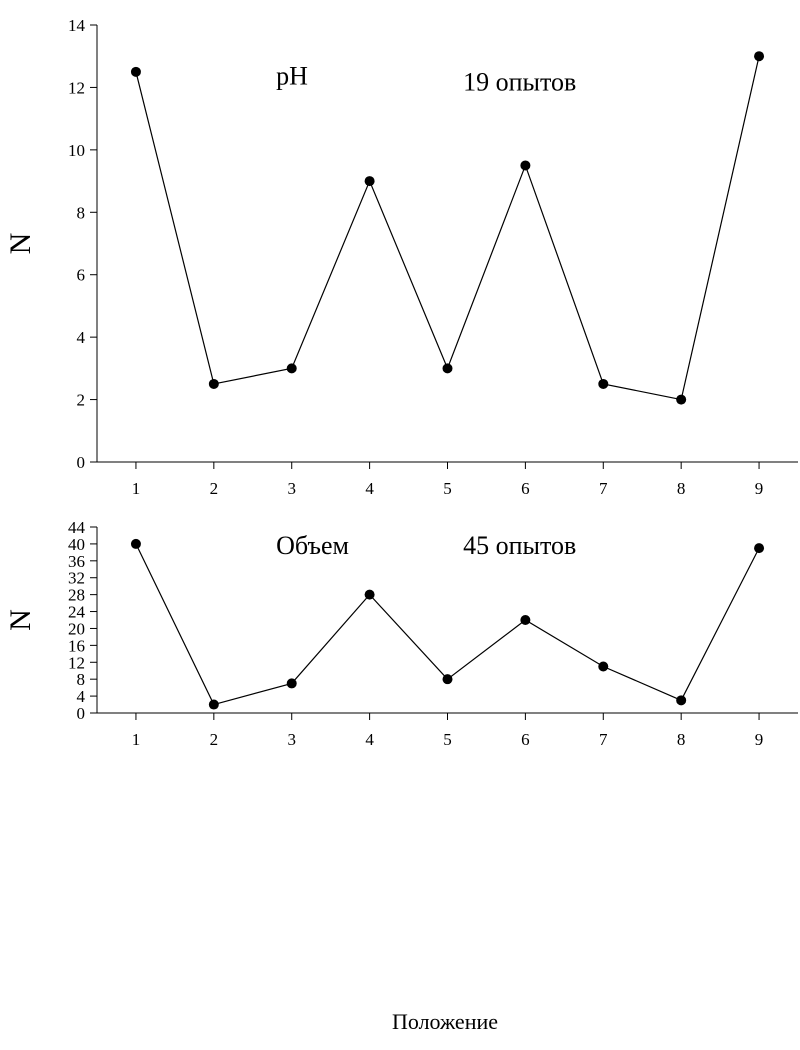 This screenshot has height=1050, width=800. I want to click on annotation: Объем, so click(312, 545).